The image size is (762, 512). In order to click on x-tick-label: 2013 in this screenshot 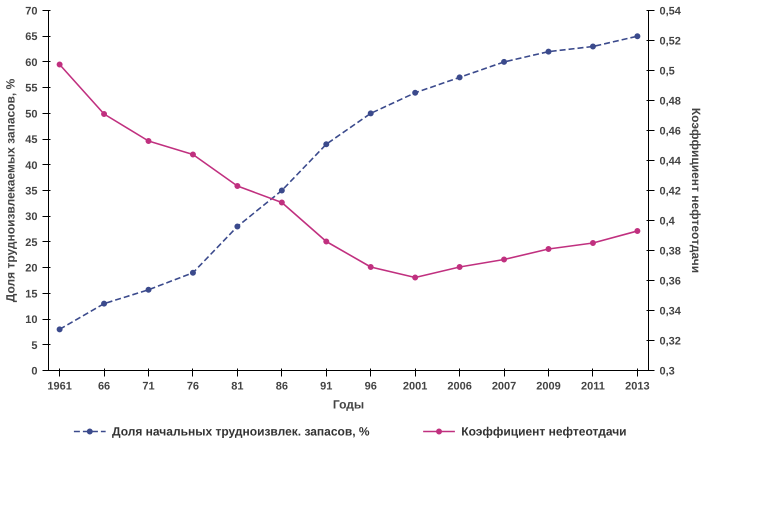, I will do `click(637, 386)`.